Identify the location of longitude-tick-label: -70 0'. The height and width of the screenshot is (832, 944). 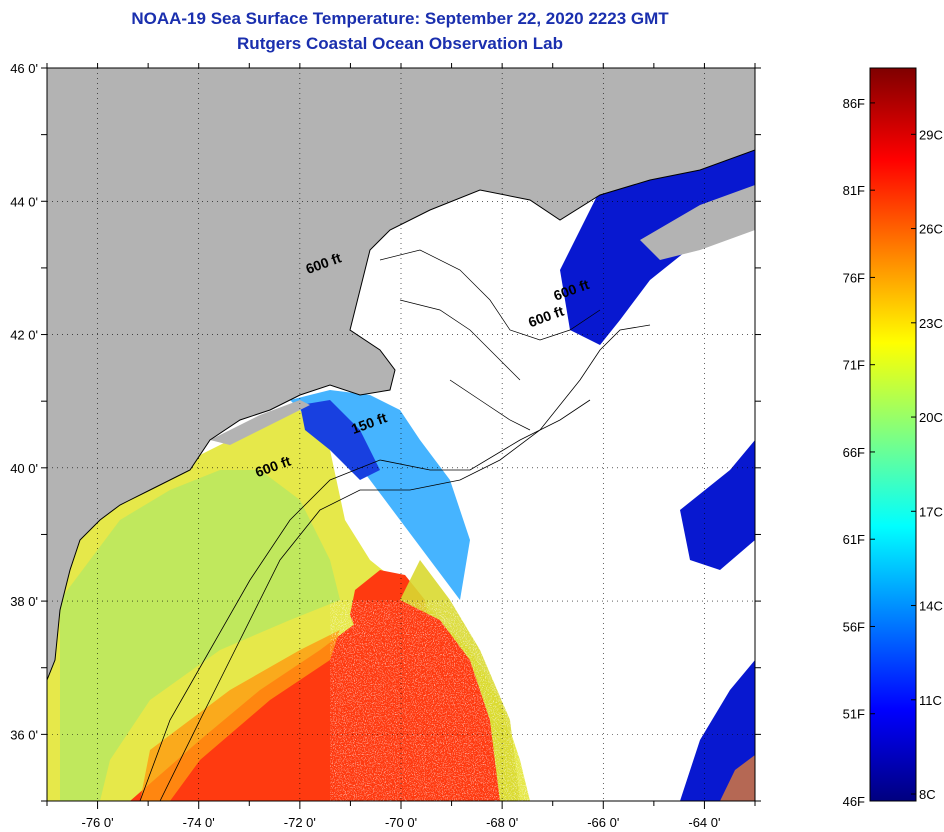
(401, 822).